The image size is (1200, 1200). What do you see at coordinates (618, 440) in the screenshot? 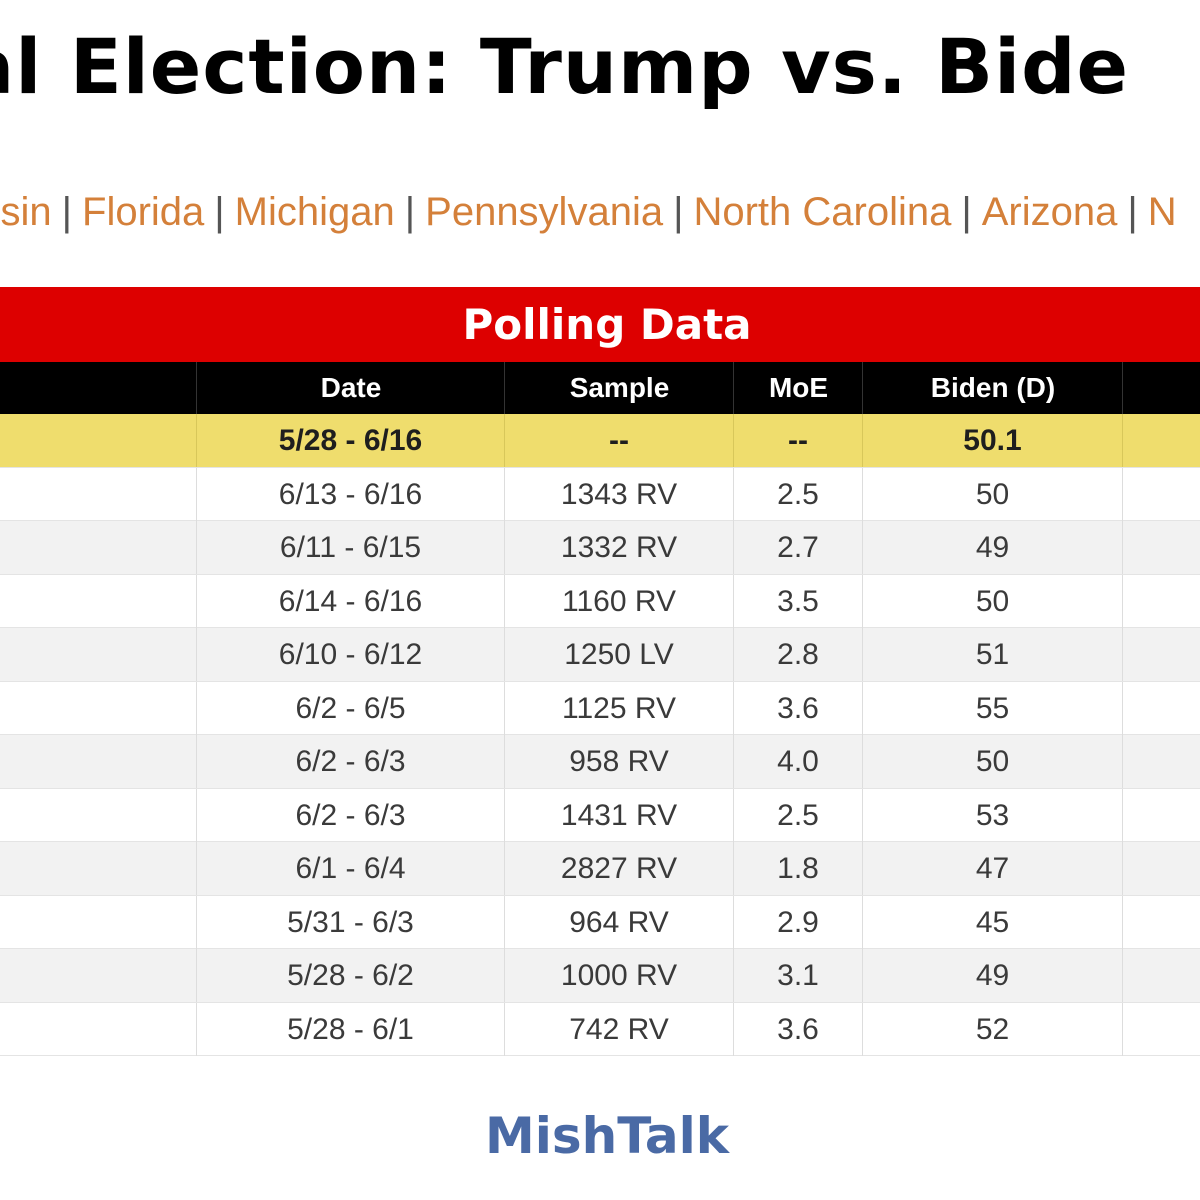
I see `sample-cell: --` at bounding box center [618, 440].